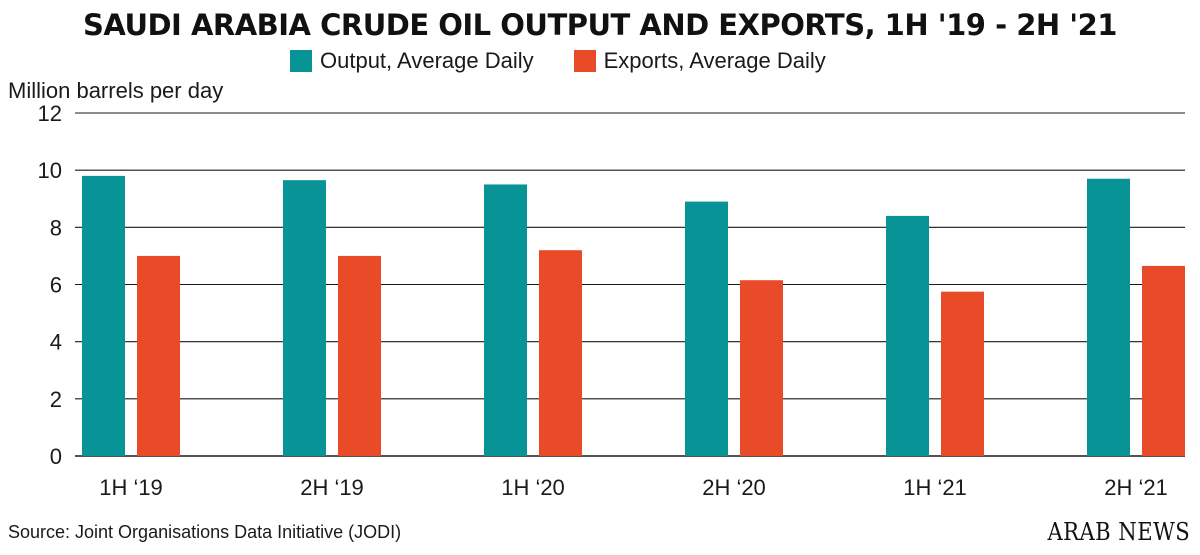 The image size is (1200, 555). What do you see at coordinates (533, 487) in the screenshot?
I see `x-tick-label: 1H ‘20` at bounding box center [533, 487].